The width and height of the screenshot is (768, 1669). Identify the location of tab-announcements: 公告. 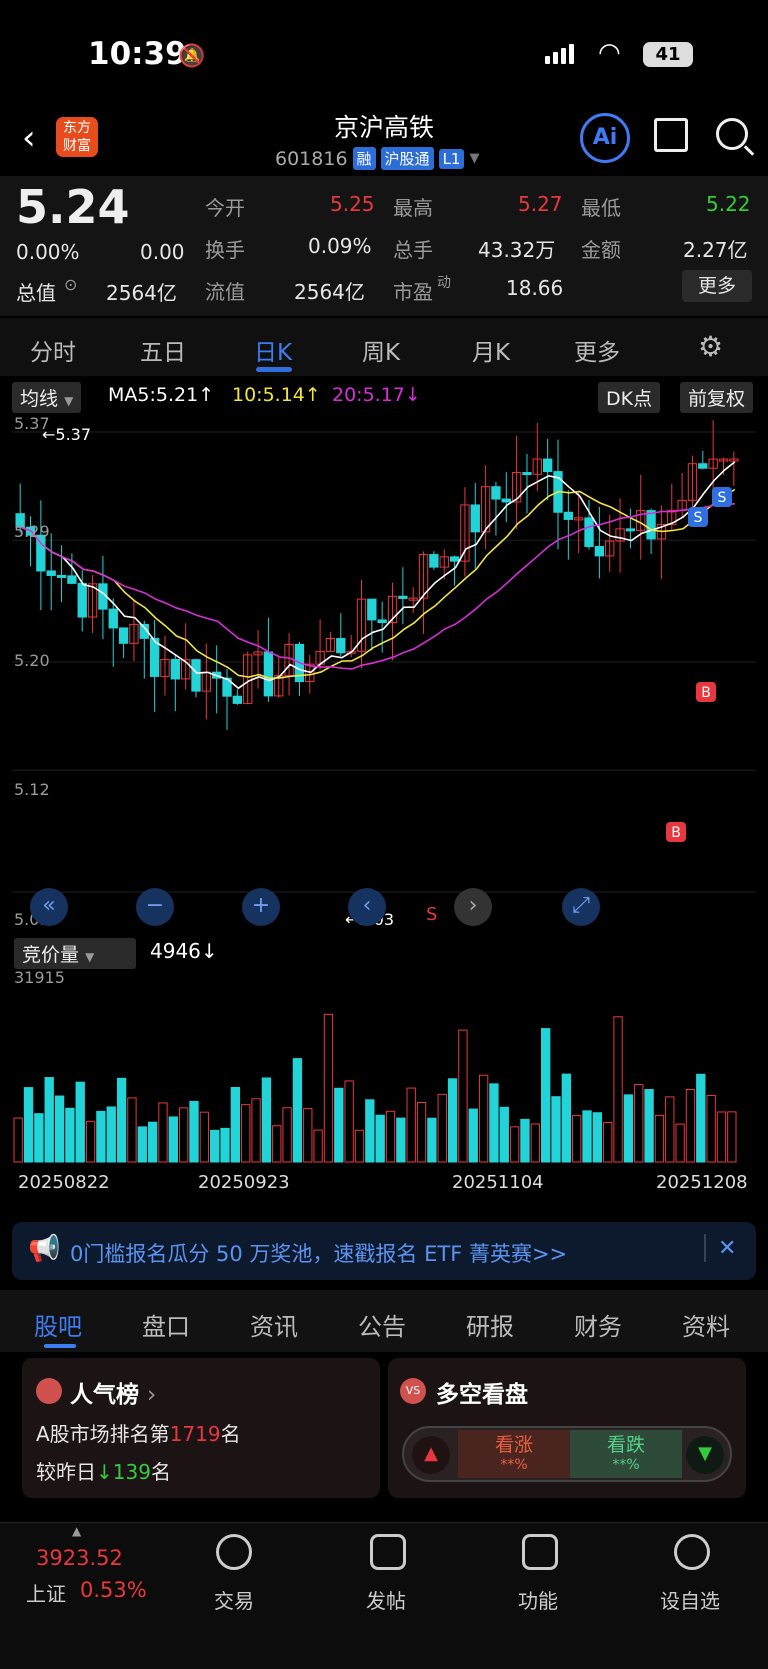
(382, 1327).